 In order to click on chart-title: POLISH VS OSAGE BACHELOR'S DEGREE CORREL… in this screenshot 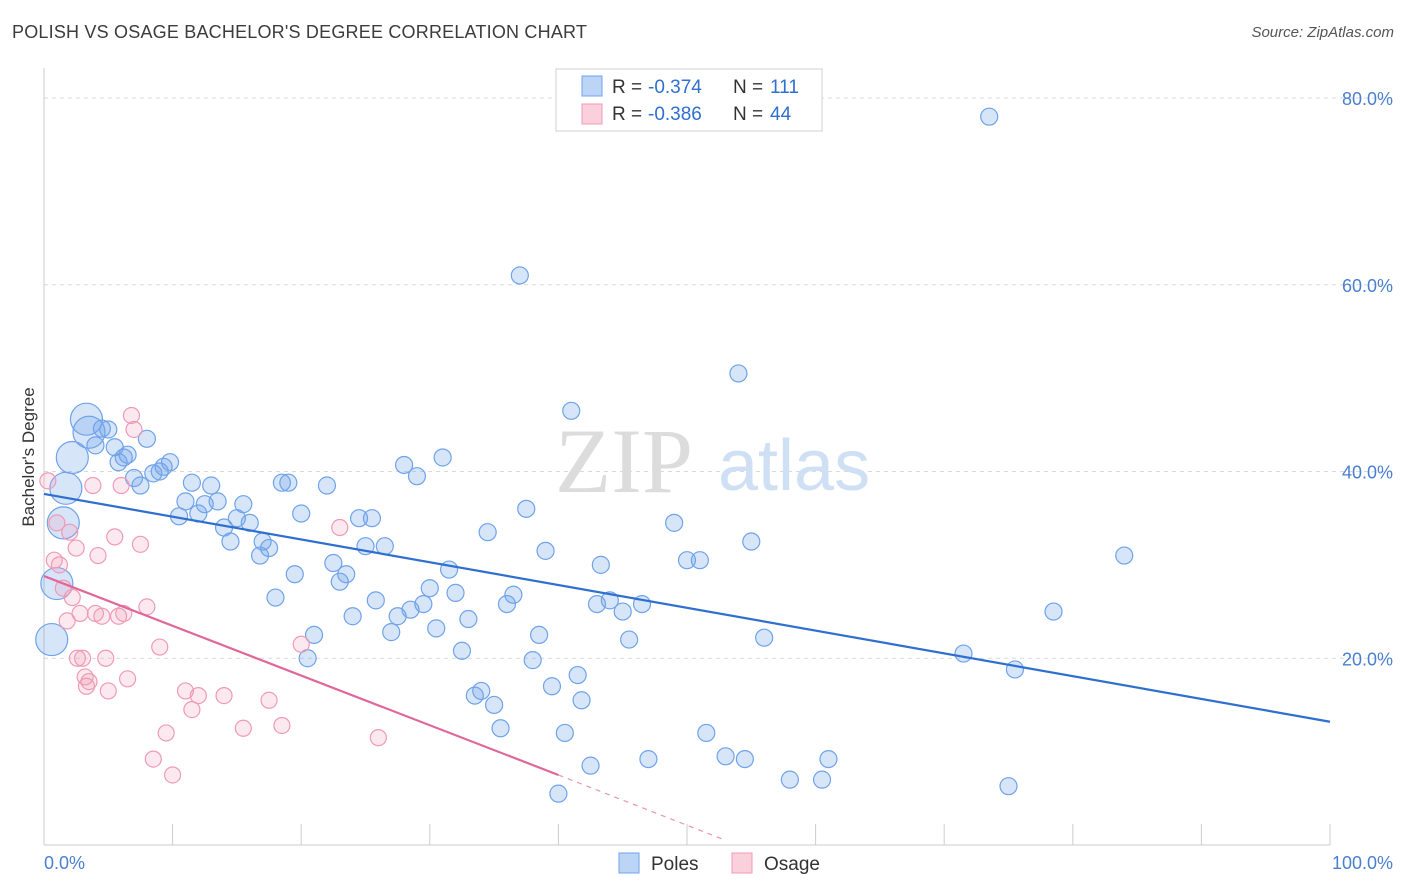, I will do `click(300, 32)`.